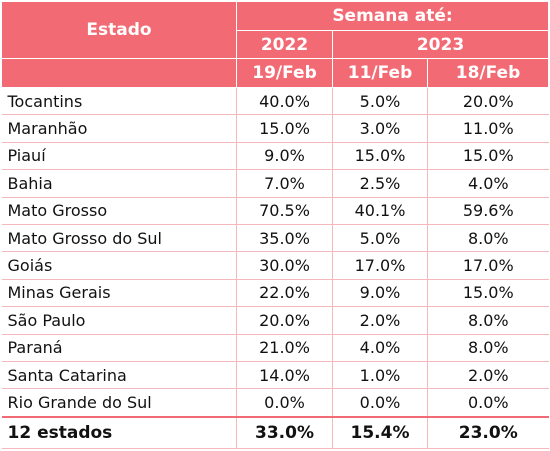  I want to click on table-row: Minas Gerais 22.0% 9.0% 15.0%, so click(275, 293).